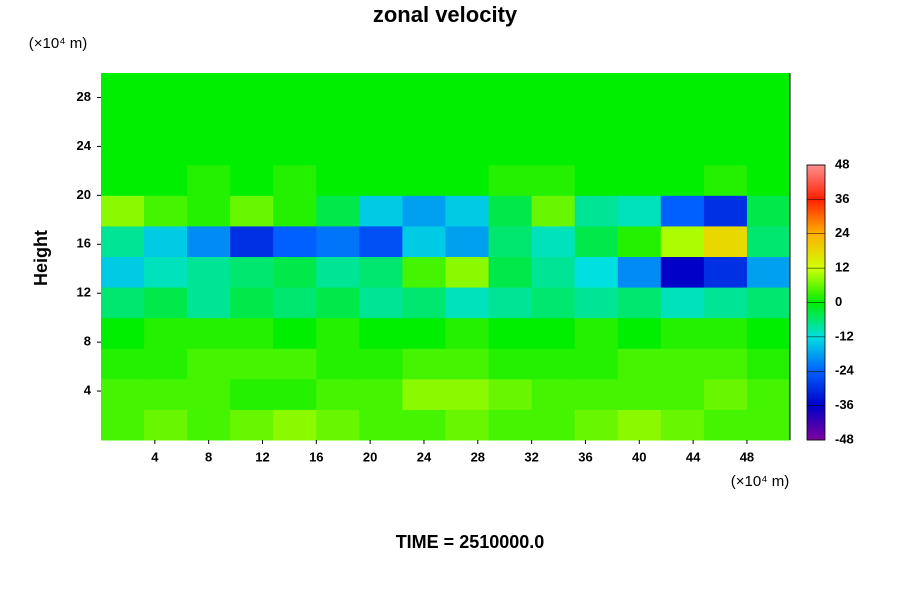  What do you see at coordinates (445, 14) in the screenshot?
I see `chart-title: zonal velocity` at bounding box center [445, 14].